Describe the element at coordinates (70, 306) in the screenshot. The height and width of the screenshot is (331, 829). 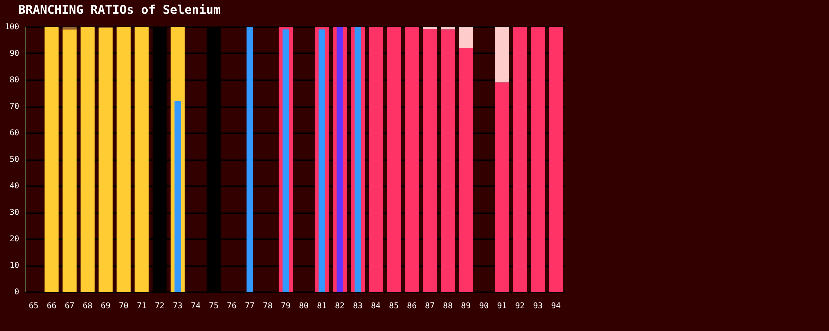
I see `x-tick-label: 67` at that location.